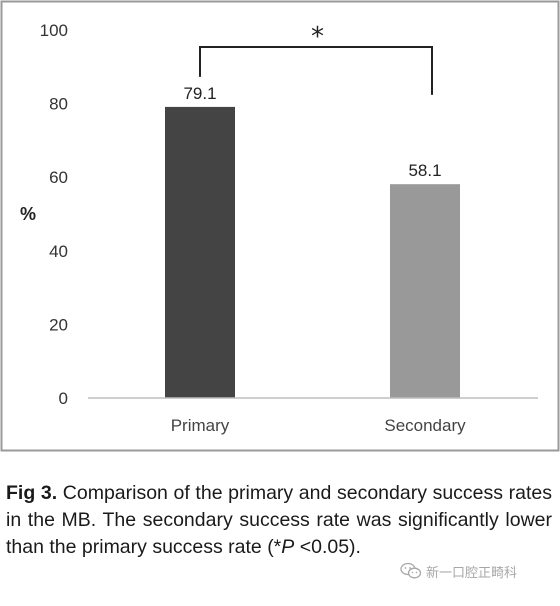 This screenshot has height=606, width=560. I want to click on y-axis-label: %, so click(28, 214).